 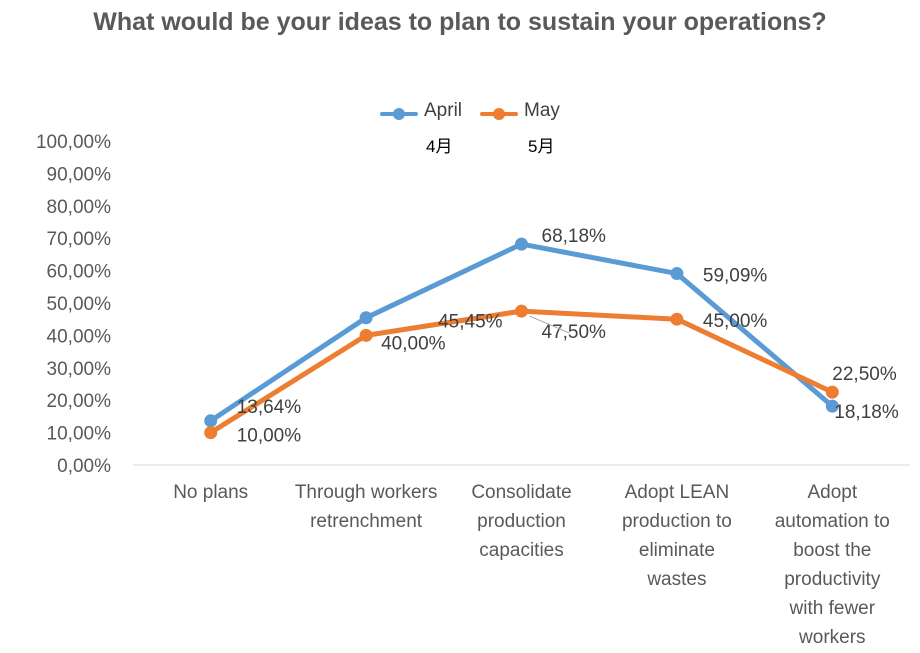 I want to click on y-tick-label: 20,00%, so click(x=79, y=401).